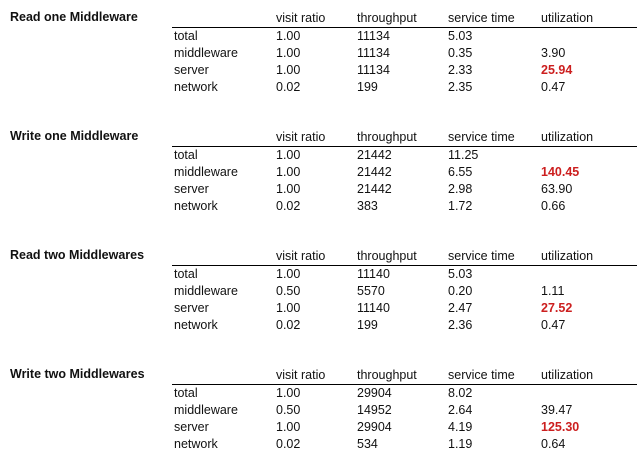 The image size is (639, 465). I want to click on throughput-cell: 534, so click(367, 444).